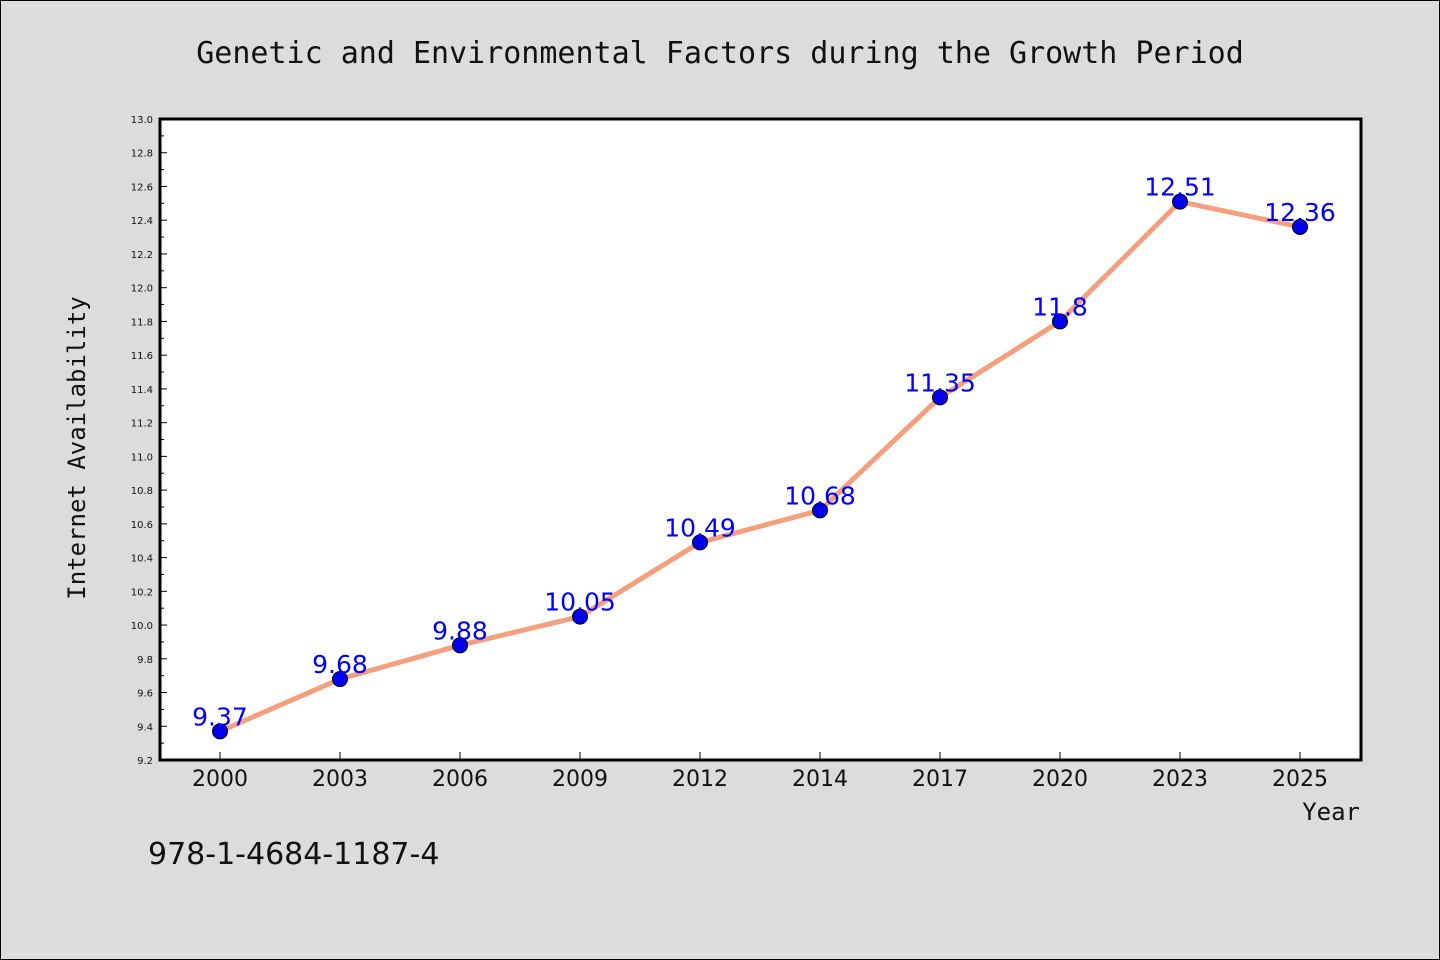  What do you see at coordinates (142, 255) in the screenshot?
I see `y-tick-label: 12.2` at bounding box center [142, 255].